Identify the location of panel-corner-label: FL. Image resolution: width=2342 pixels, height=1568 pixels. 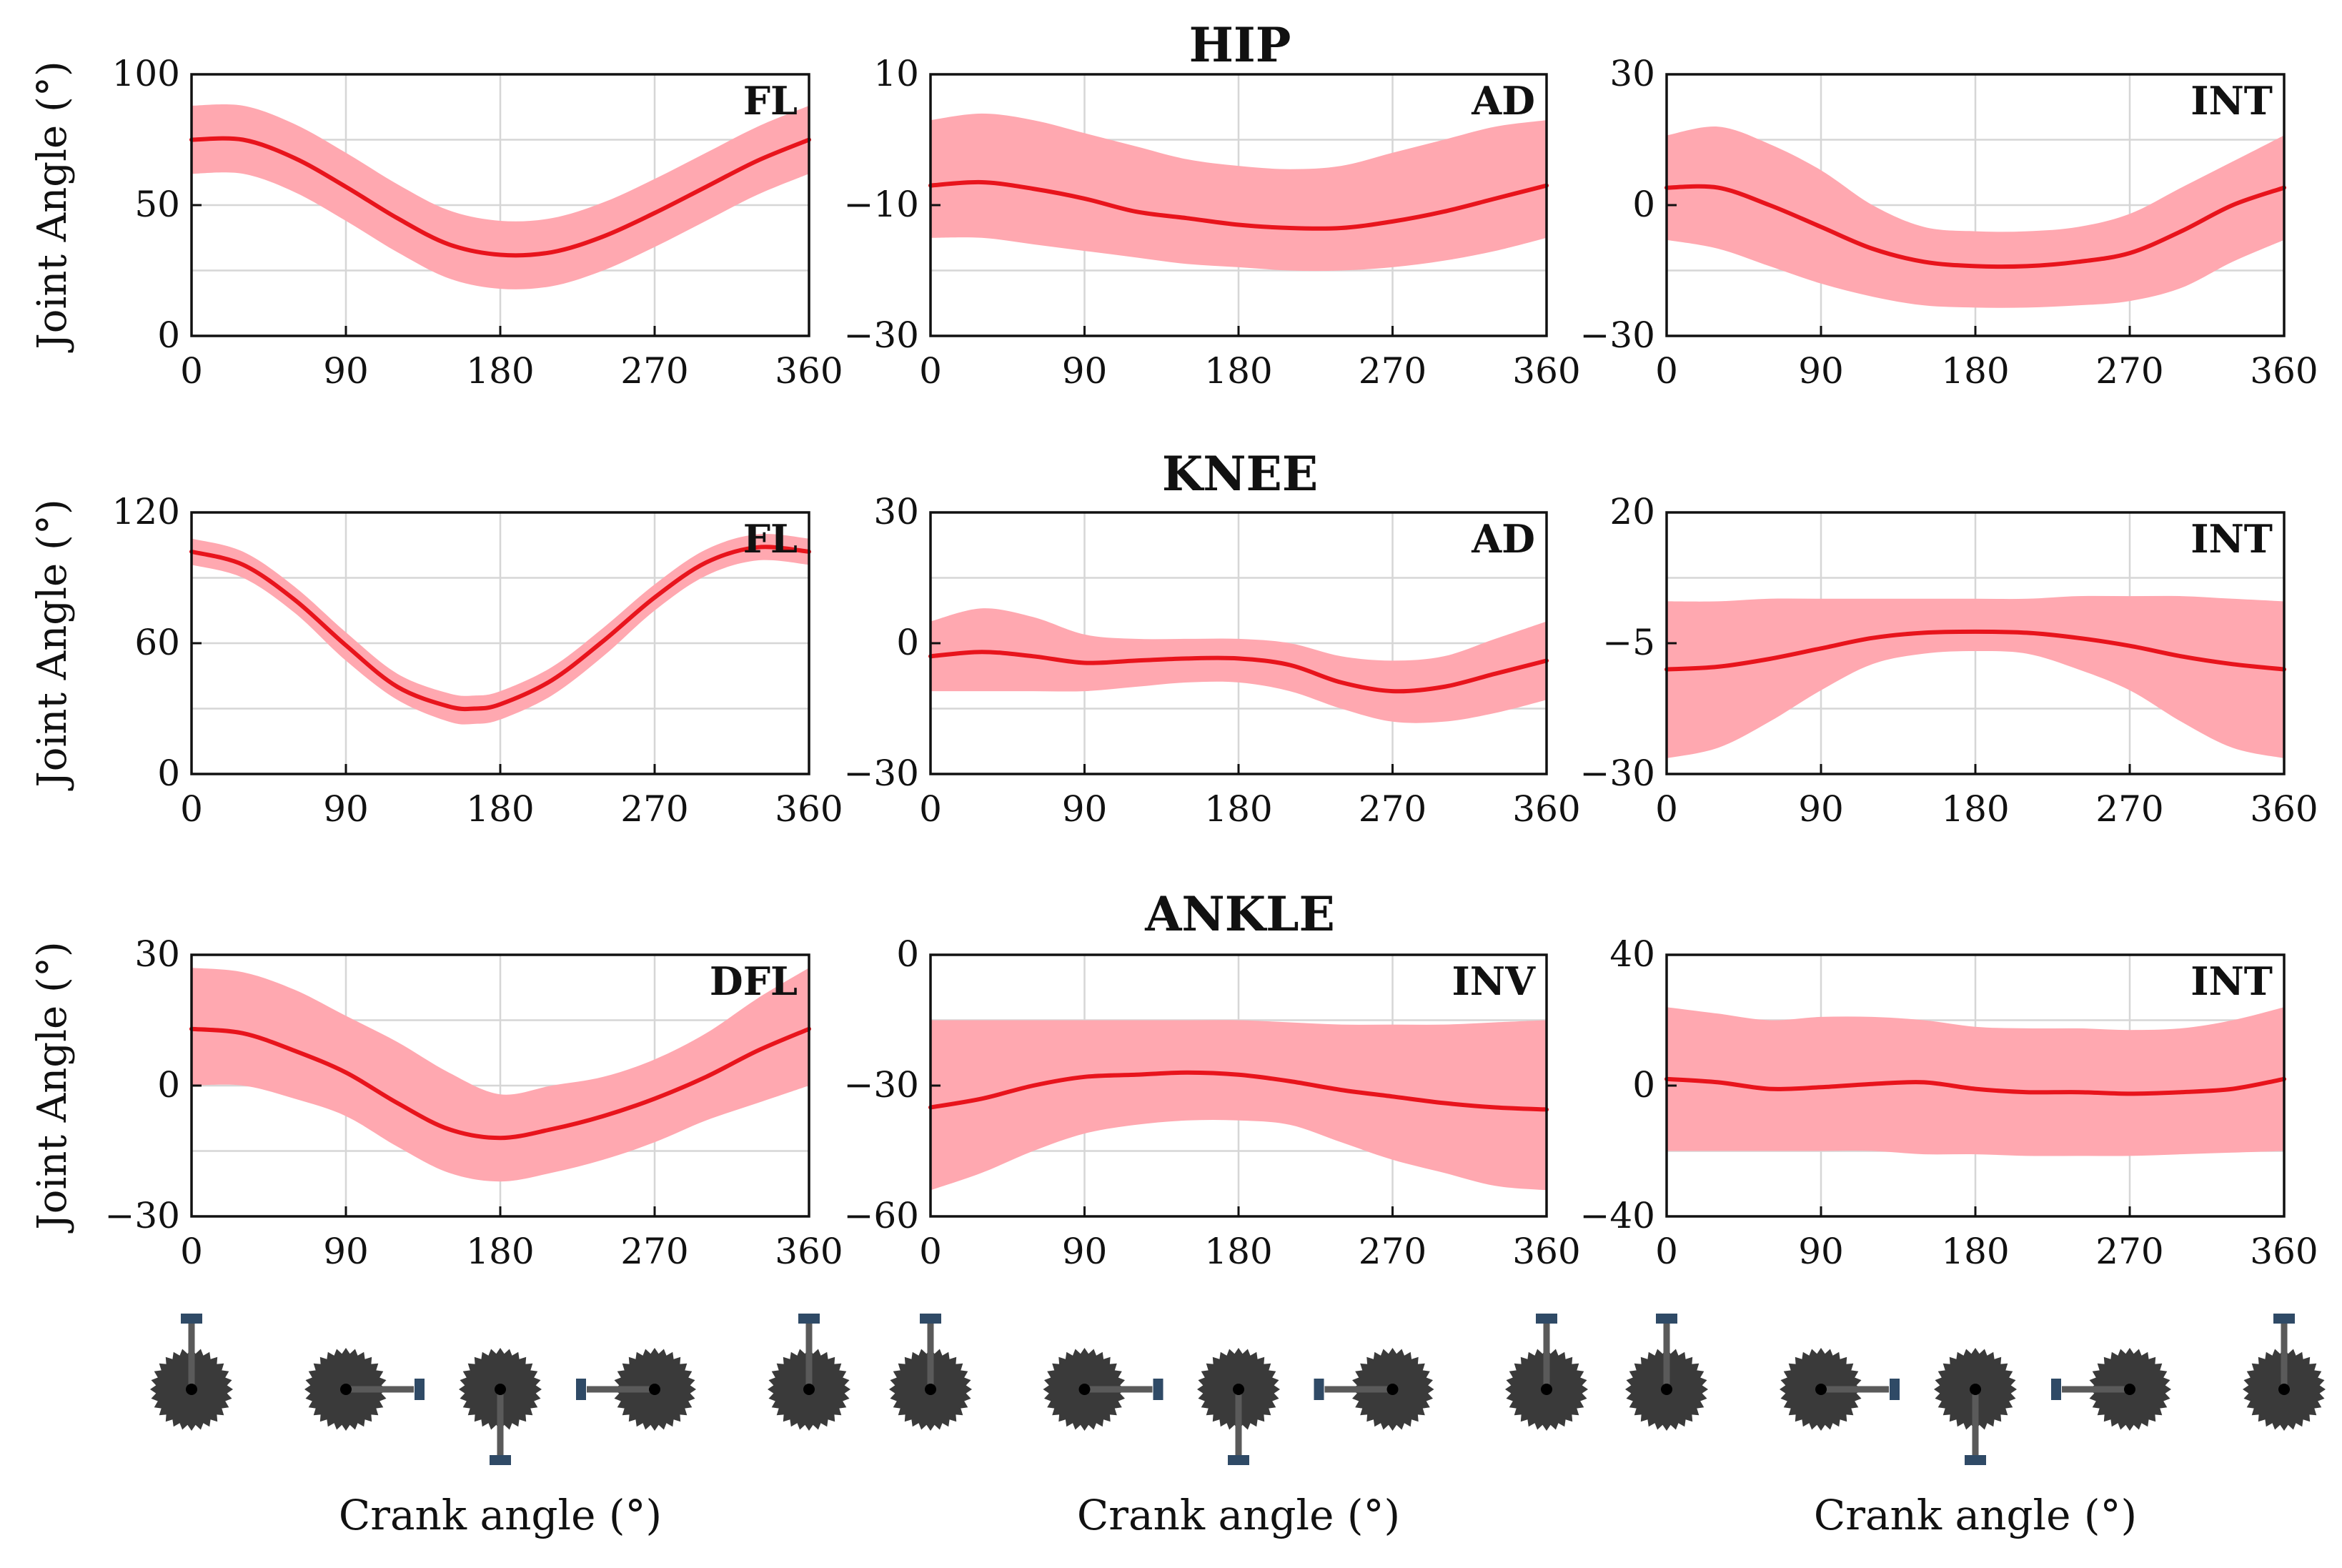
(770, 539).